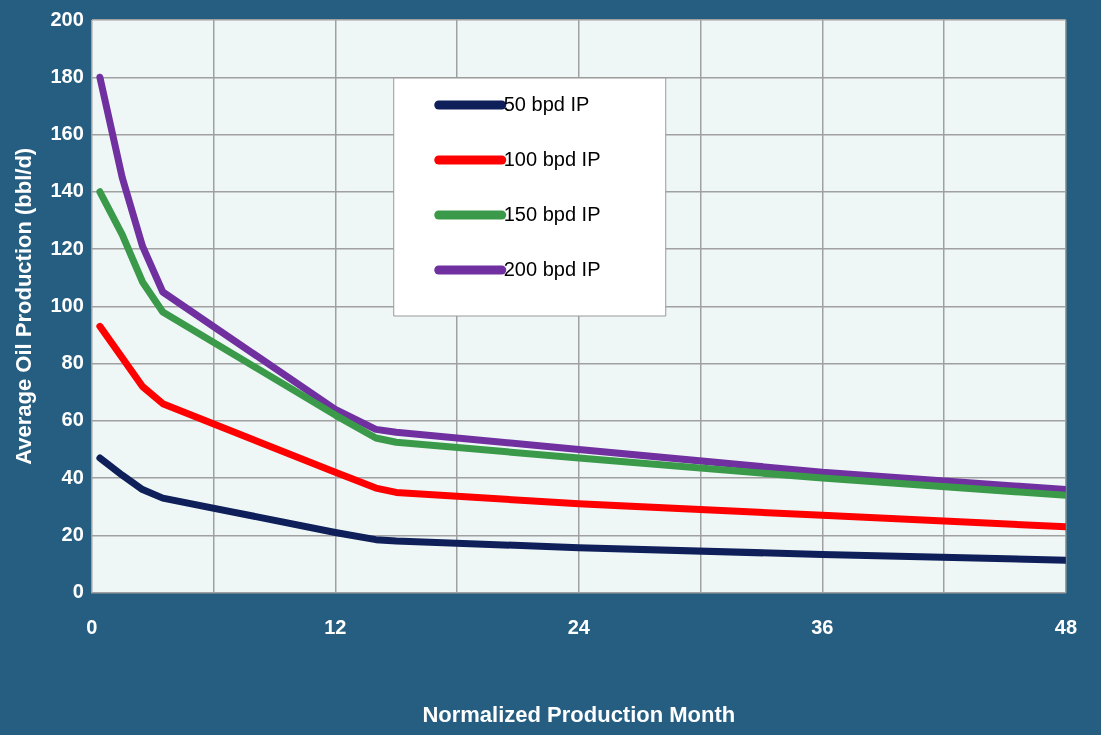 This screenshot has height=735, width=1101. What do you see at coordinates (67, 133) in the screenshot?
I see `y-tick-label: 160` at bounding box center [67, 133].